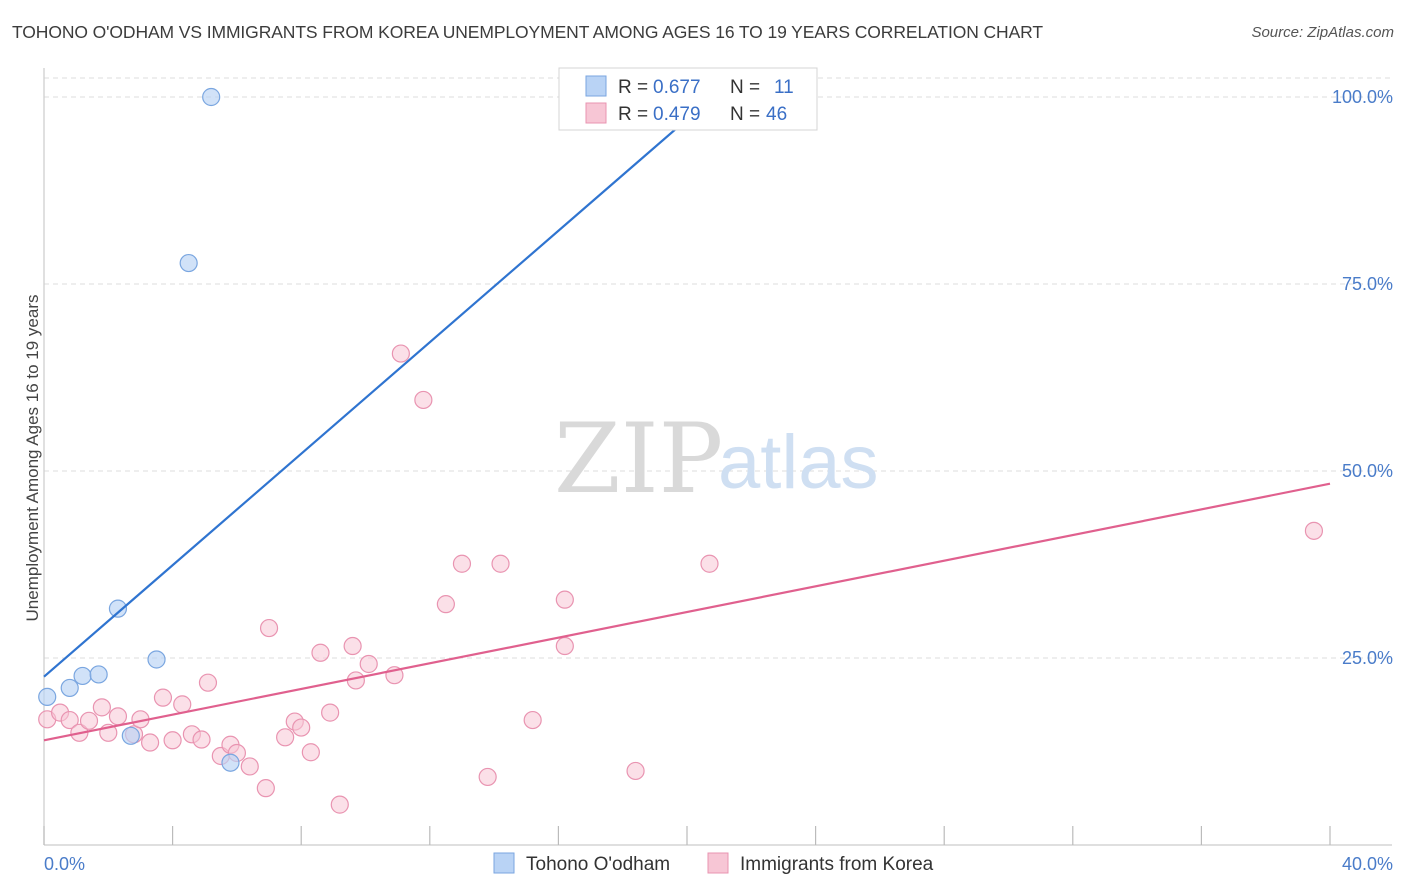 The height and width of the screenshot is (892, 1406). I want to click on bottom-legend-label-tohono-oodham: Tohono O'odham, so click(598, 864).